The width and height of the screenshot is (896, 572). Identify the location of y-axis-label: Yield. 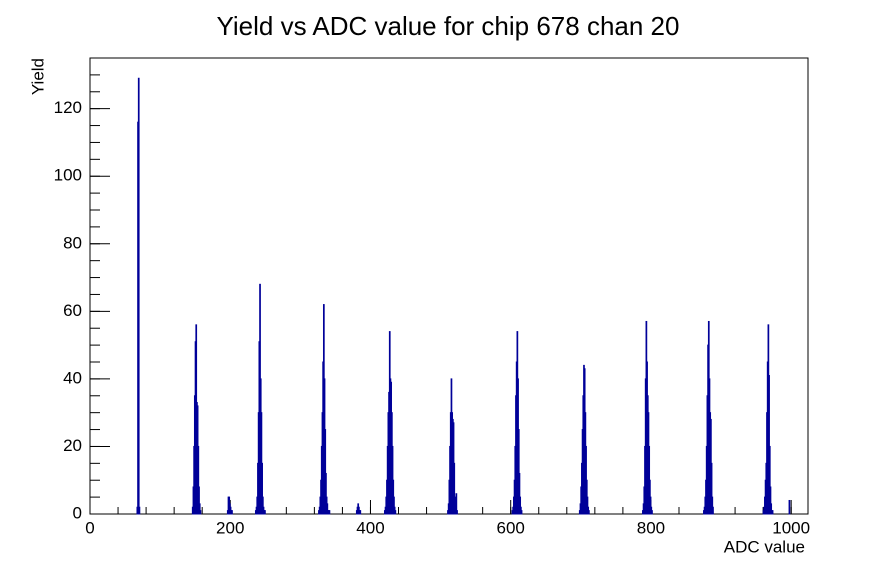
(37, 76).